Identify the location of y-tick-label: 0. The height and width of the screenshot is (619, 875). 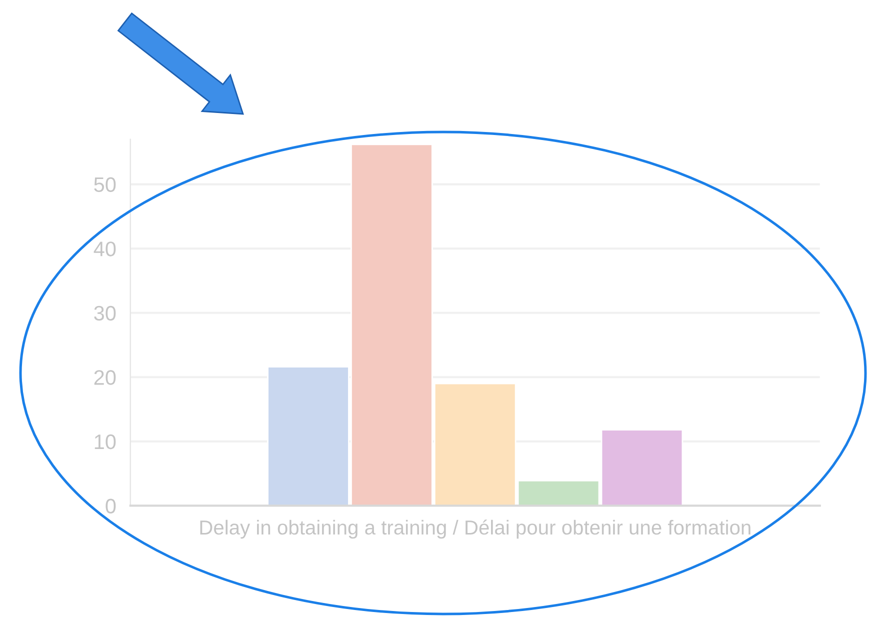
(111, 506).